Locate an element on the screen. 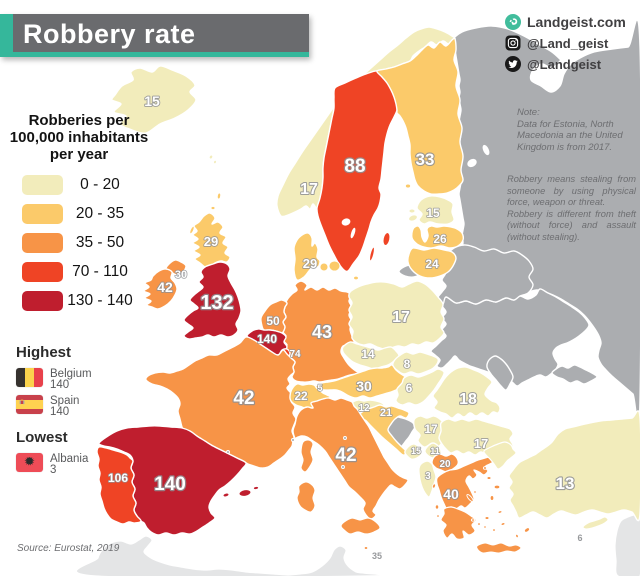 Image resolution: width=640 pixels, height=576 pixels. source-text: Source: Eurostat, 2019 is located at coordinates (68, 548).